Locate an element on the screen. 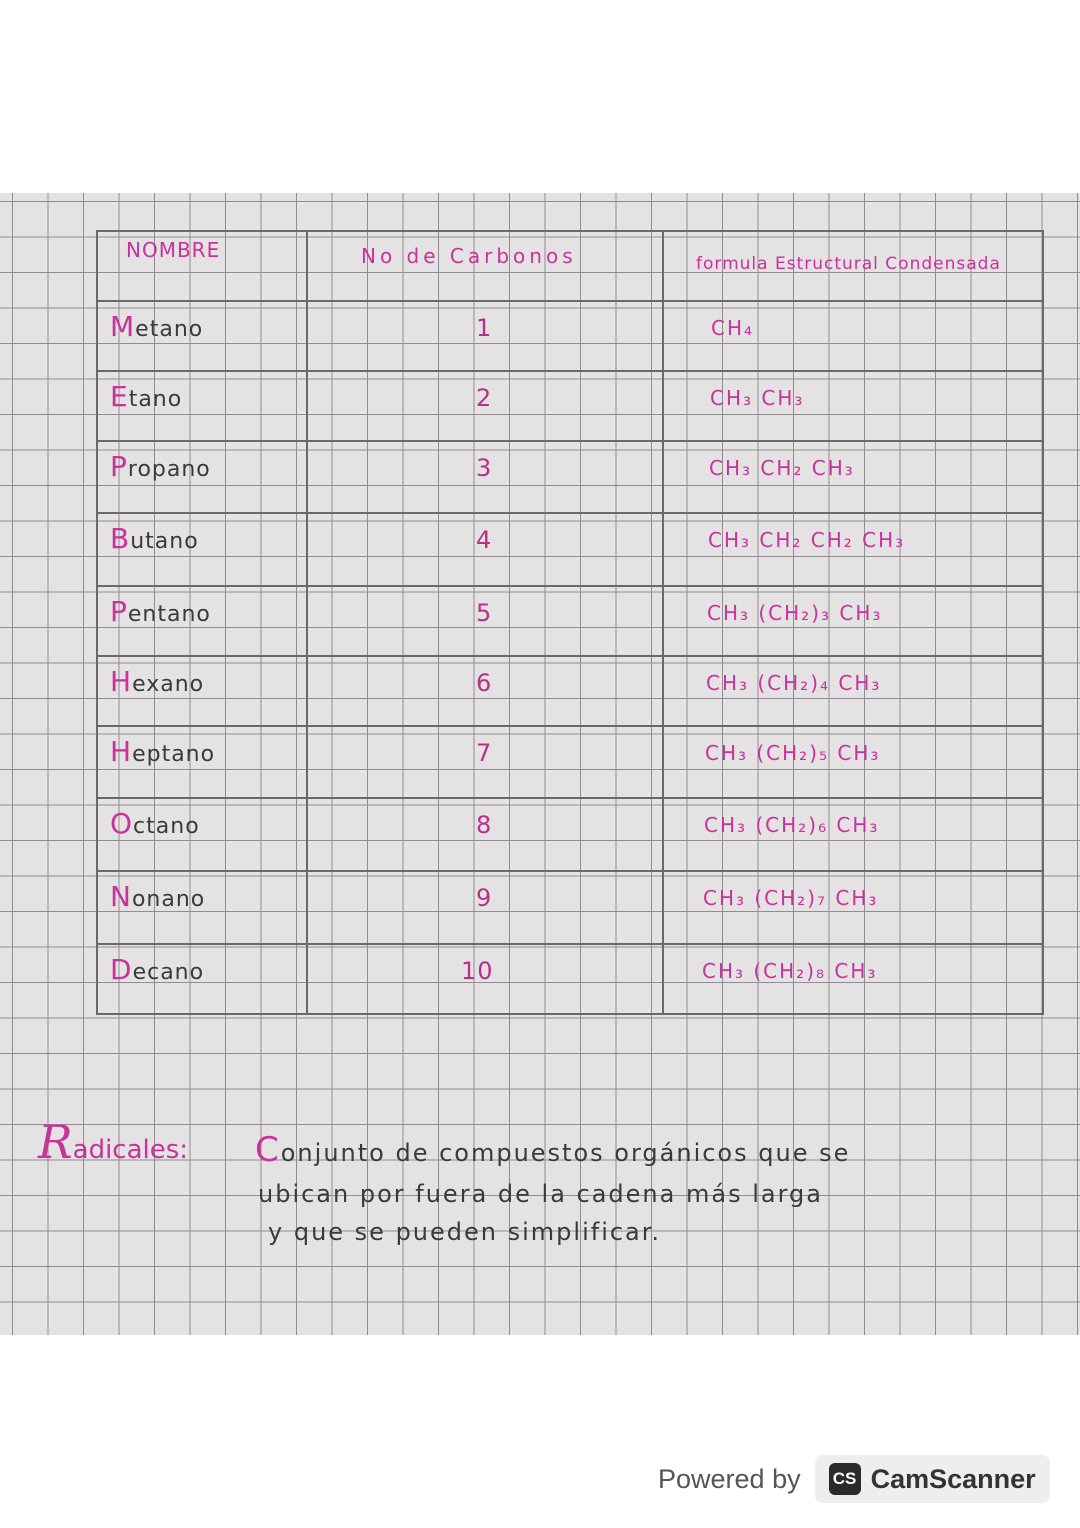 This screenshot has height=1528, width=1080. table-row-name: Octano is located at coordinates (155, 823).